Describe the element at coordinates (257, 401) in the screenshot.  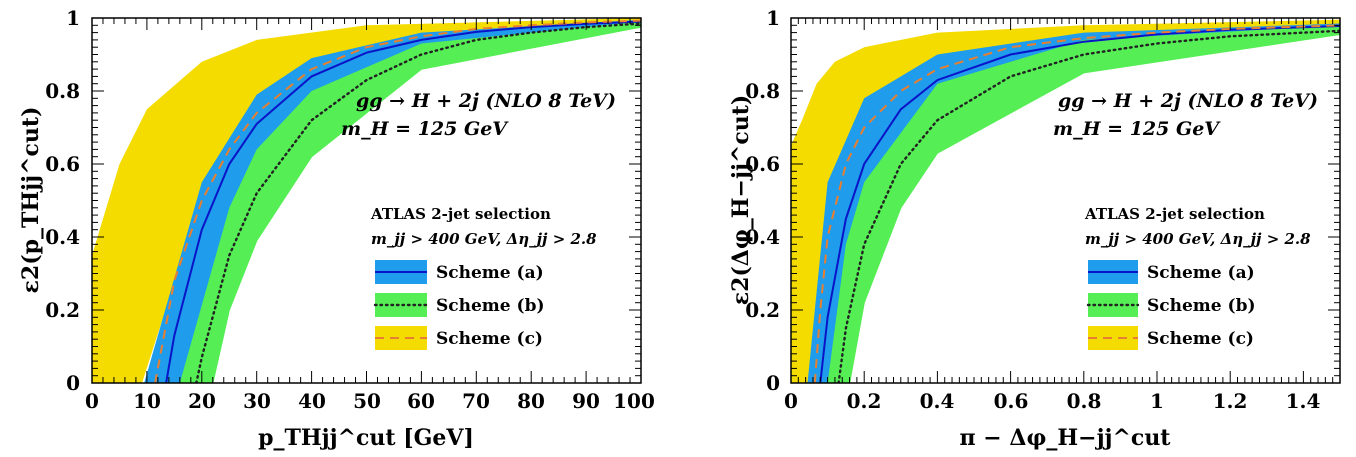
I see `x-tick-label: 30` at that location.